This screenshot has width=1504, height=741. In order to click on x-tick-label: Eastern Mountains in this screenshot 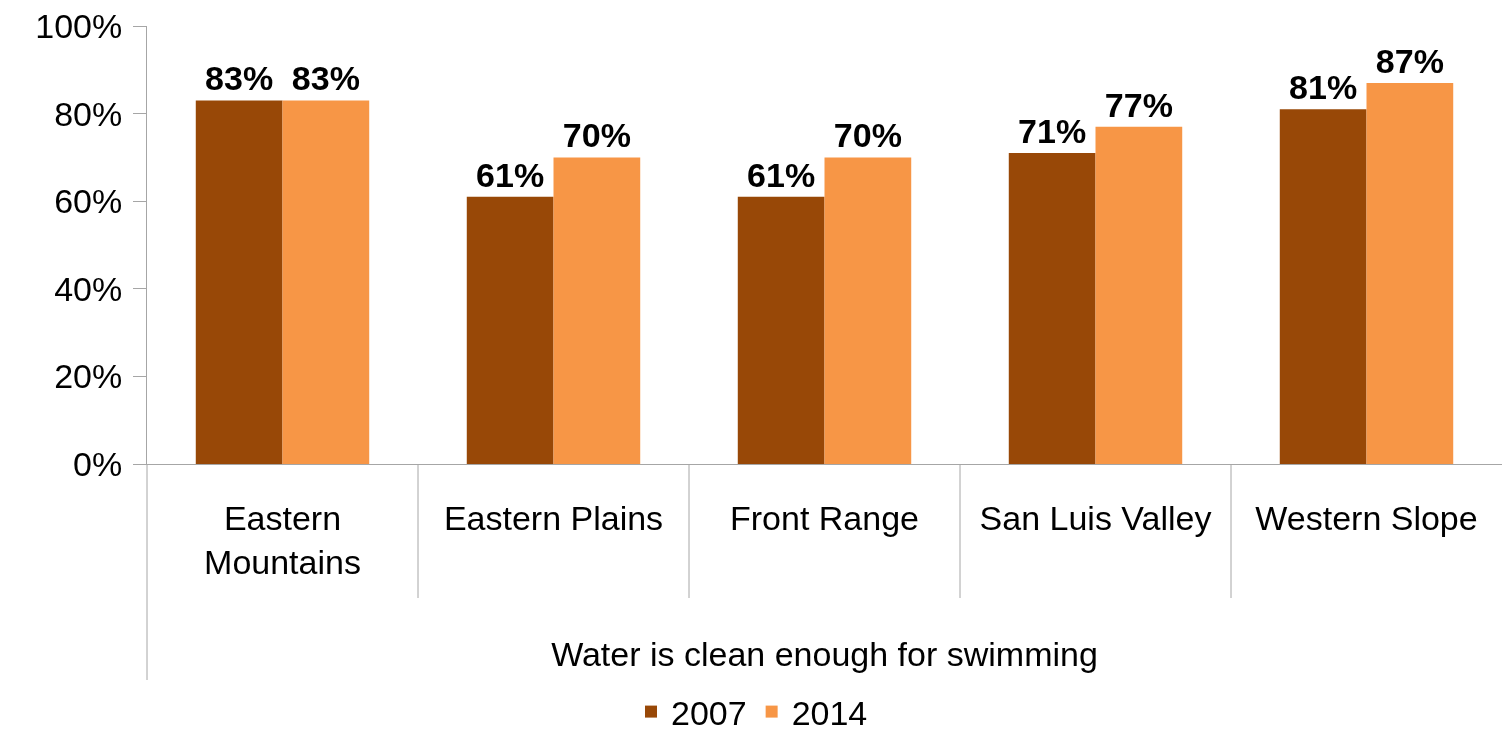, I will do `click(282, 539)`.